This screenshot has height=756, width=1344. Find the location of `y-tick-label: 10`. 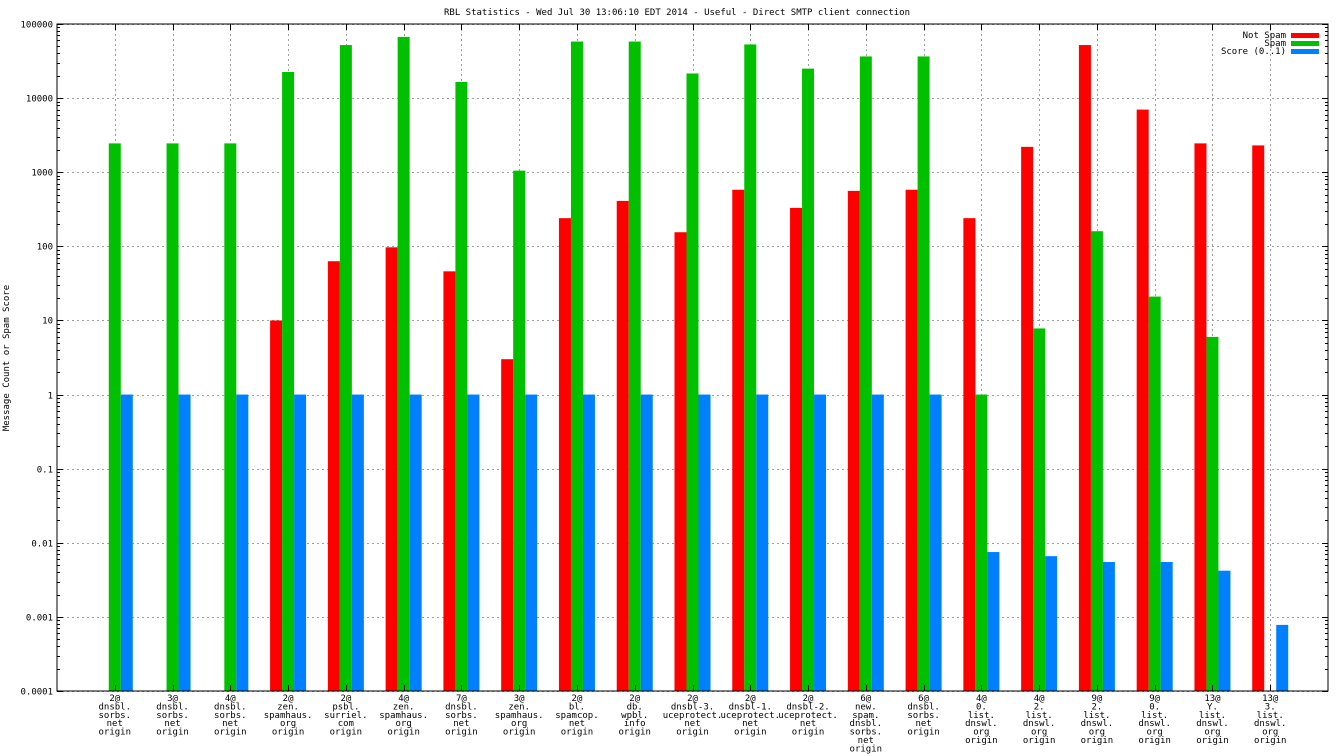

y-tick-label: 10 is located at coordinates (47, 322).